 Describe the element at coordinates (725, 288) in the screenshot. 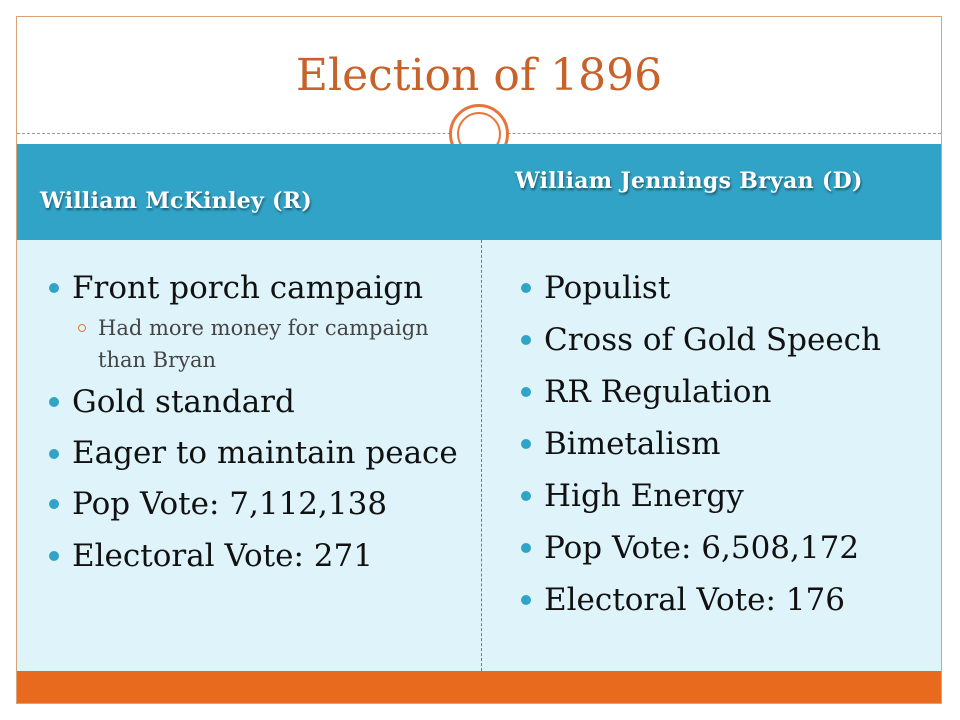

I see `list-item: Populist` at that location.